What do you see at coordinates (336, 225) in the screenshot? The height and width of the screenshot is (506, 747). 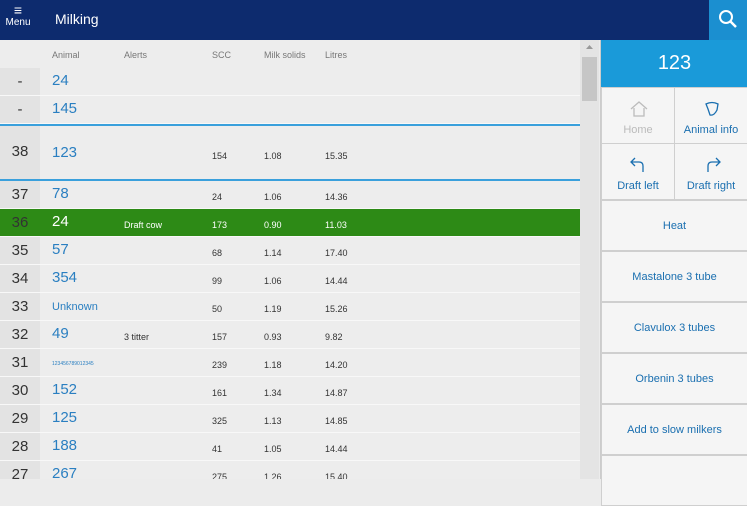 I see `litres-cell: 11.03` at bounding box center [336, 225].